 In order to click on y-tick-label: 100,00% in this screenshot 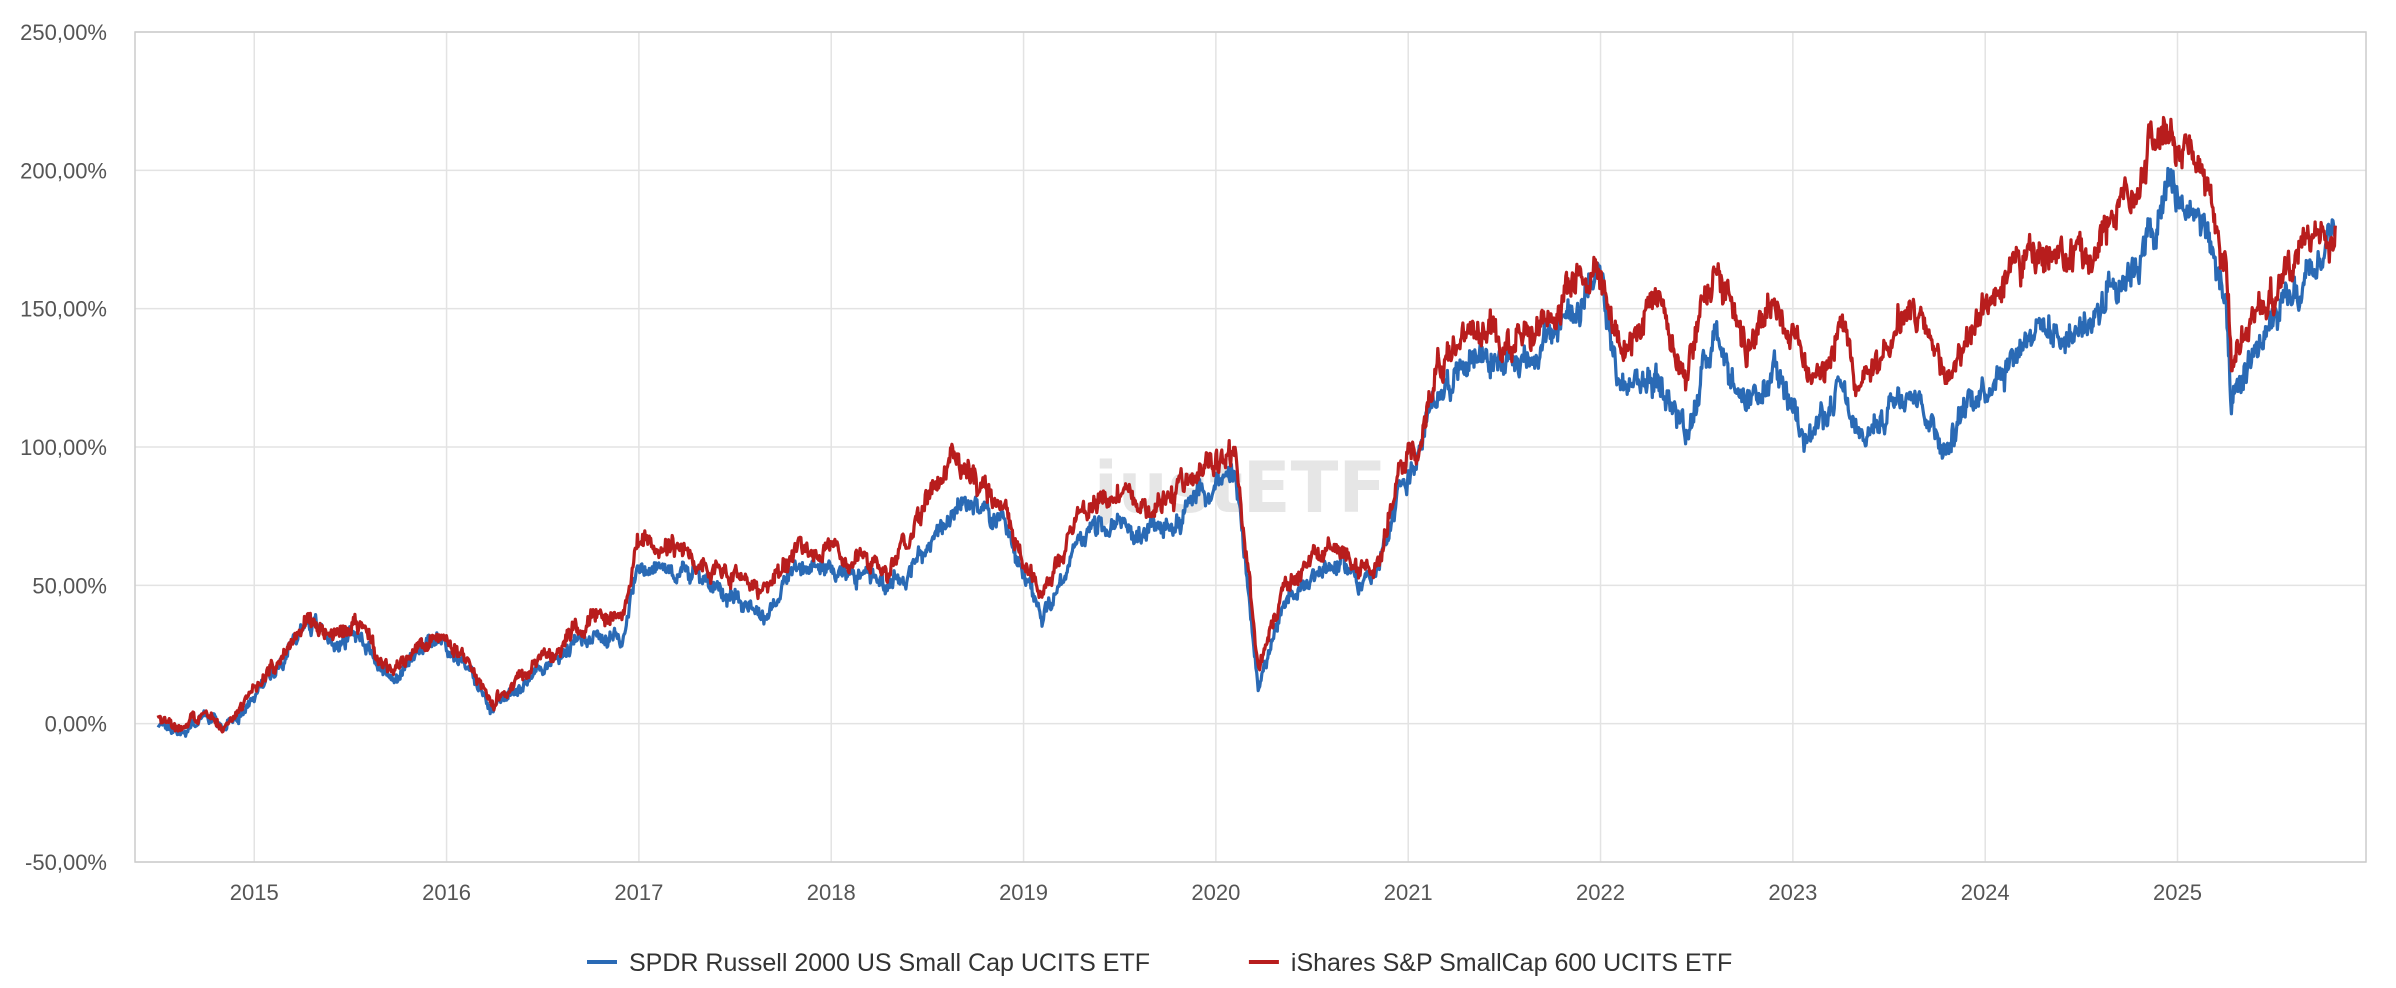, I will do `click(63, 447)`.